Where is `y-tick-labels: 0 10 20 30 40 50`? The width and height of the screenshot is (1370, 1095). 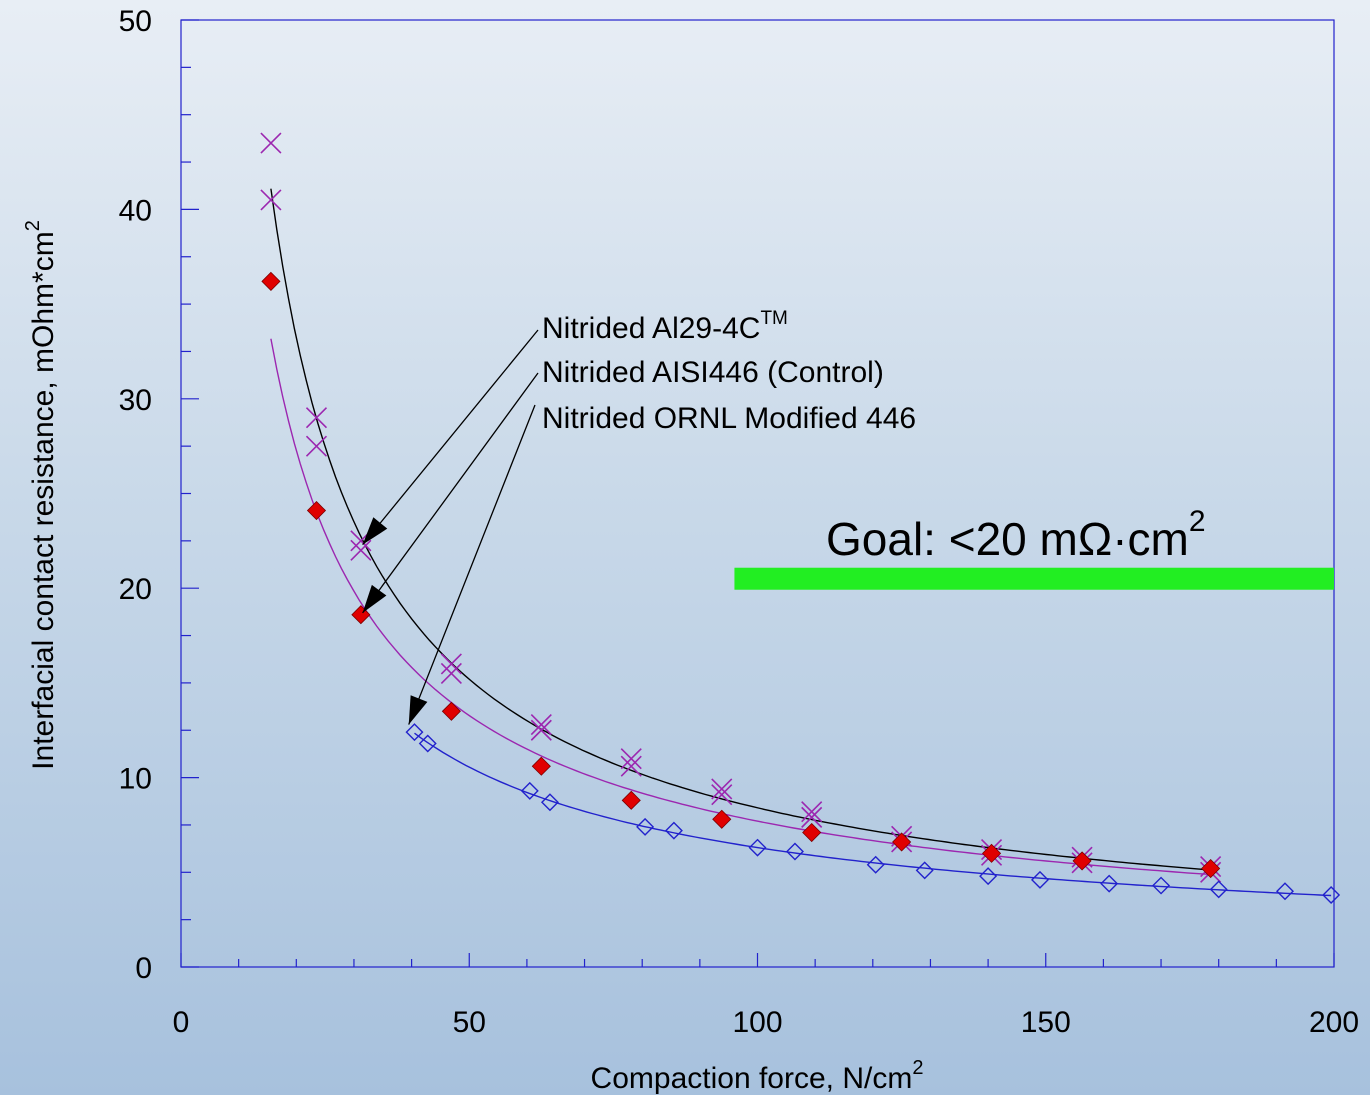
y-tick-labels: 0 10 20 30 40 50 is located at coordinates (135, 495).